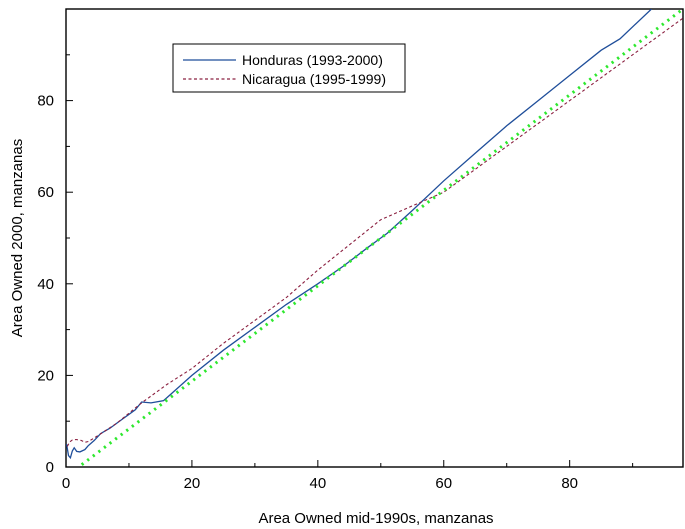 The image size is (685, 529). I want to click on legend-label-nicaragua: Nicaragua (1995-1999), so click(314, 79).